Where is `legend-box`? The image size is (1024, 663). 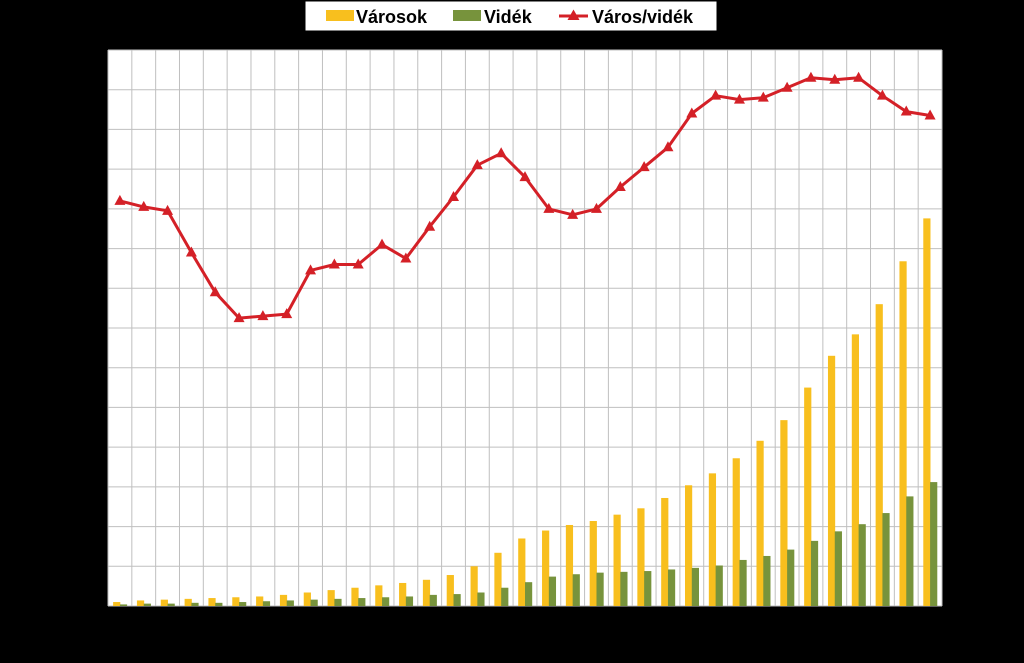
legend-box is located at coordinates (511, 16).